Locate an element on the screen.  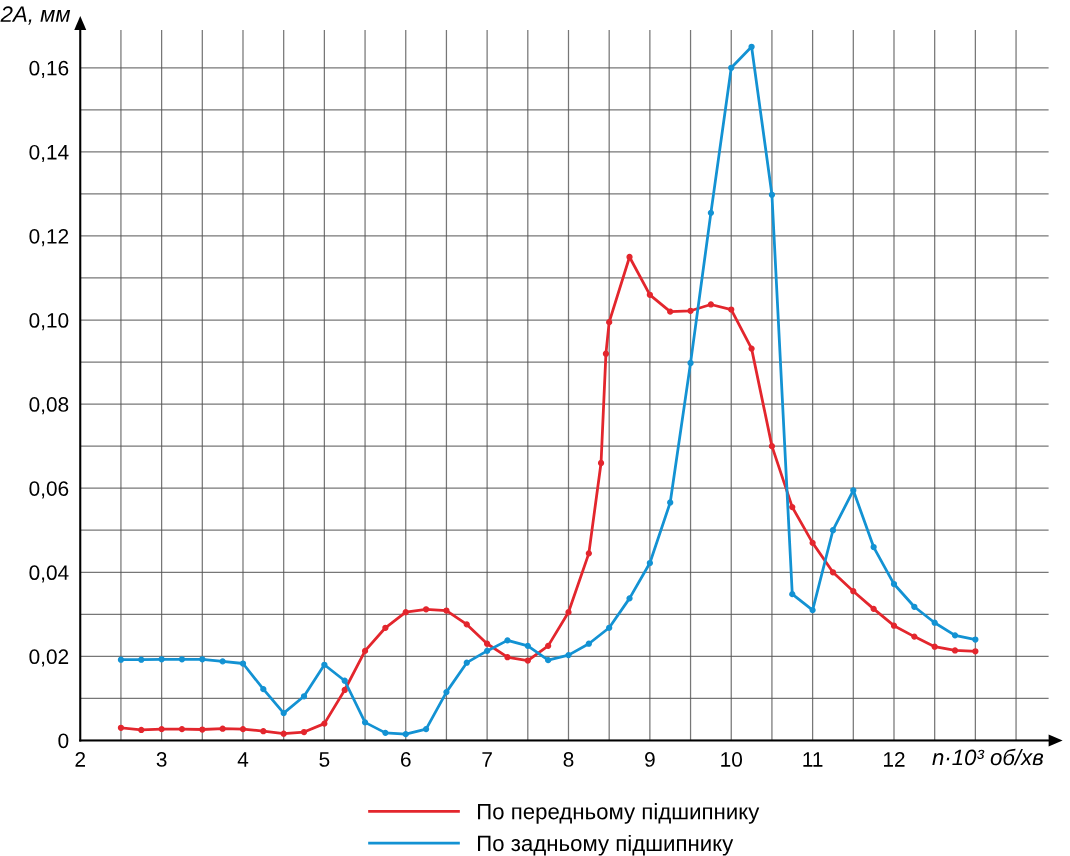
x-tick-label: 10 is located at coordinates (732, 759).